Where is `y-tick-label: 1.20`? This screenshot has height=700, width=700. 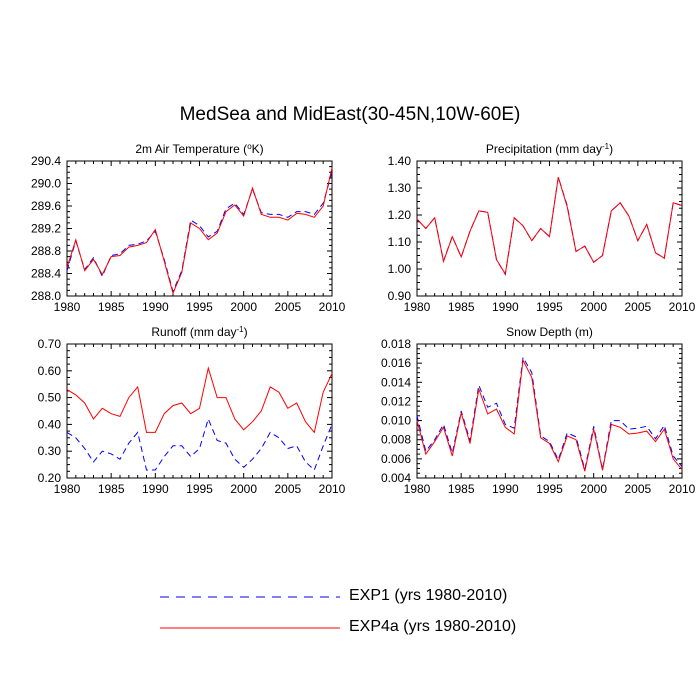 y-tick-label: 1.20 is located at coordinates (400, 215).